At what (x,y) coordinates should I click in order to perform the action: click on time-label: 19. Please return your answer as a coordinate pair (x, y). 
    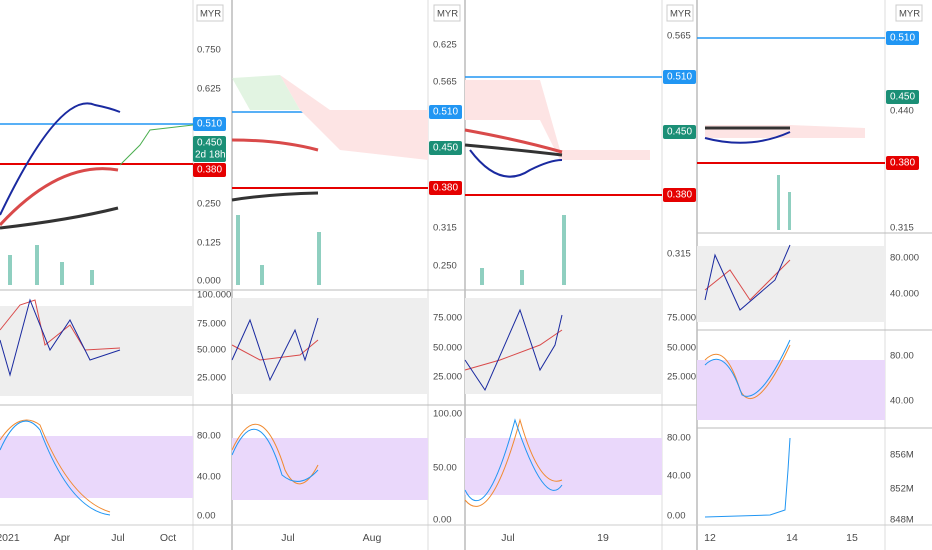
    Looking at the image, I should click on (603, 538).